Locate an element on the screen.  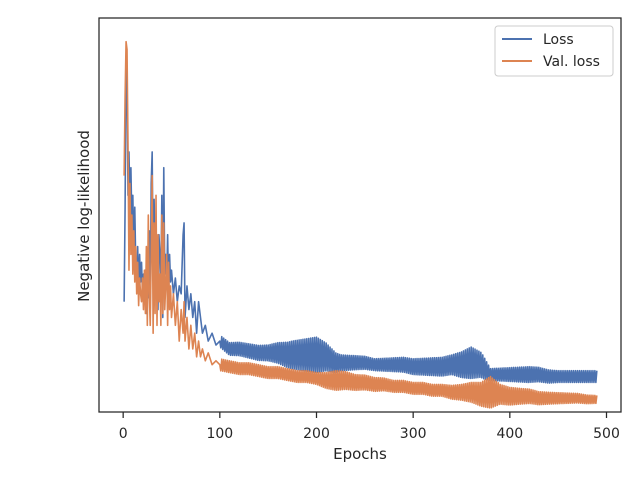
legend-label-val-loss: Val. loss is located at coordinates (571, 62).